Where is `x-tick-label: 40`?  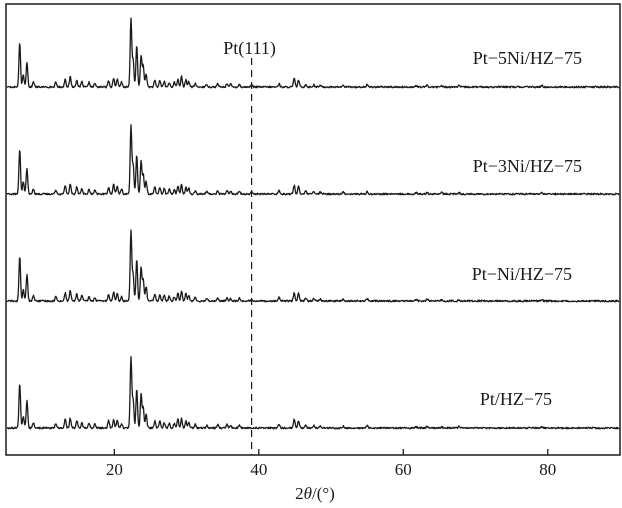
x-tick-label: 40 is located at coordinates (258, 469).